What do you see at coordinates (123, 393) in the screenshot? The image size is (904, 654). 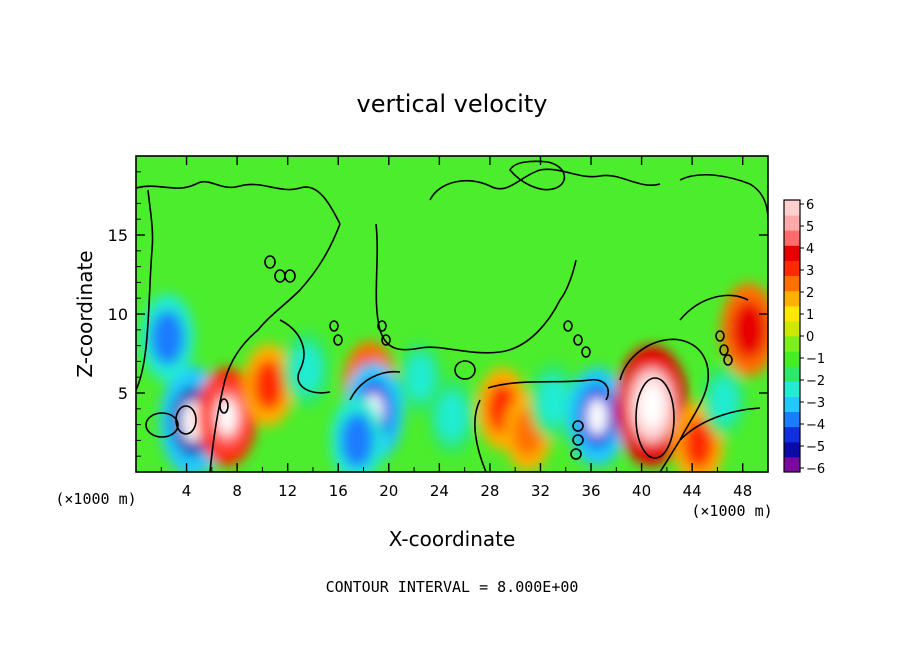 I see `y-tick-label: 5` at bounding box center [123, 393].